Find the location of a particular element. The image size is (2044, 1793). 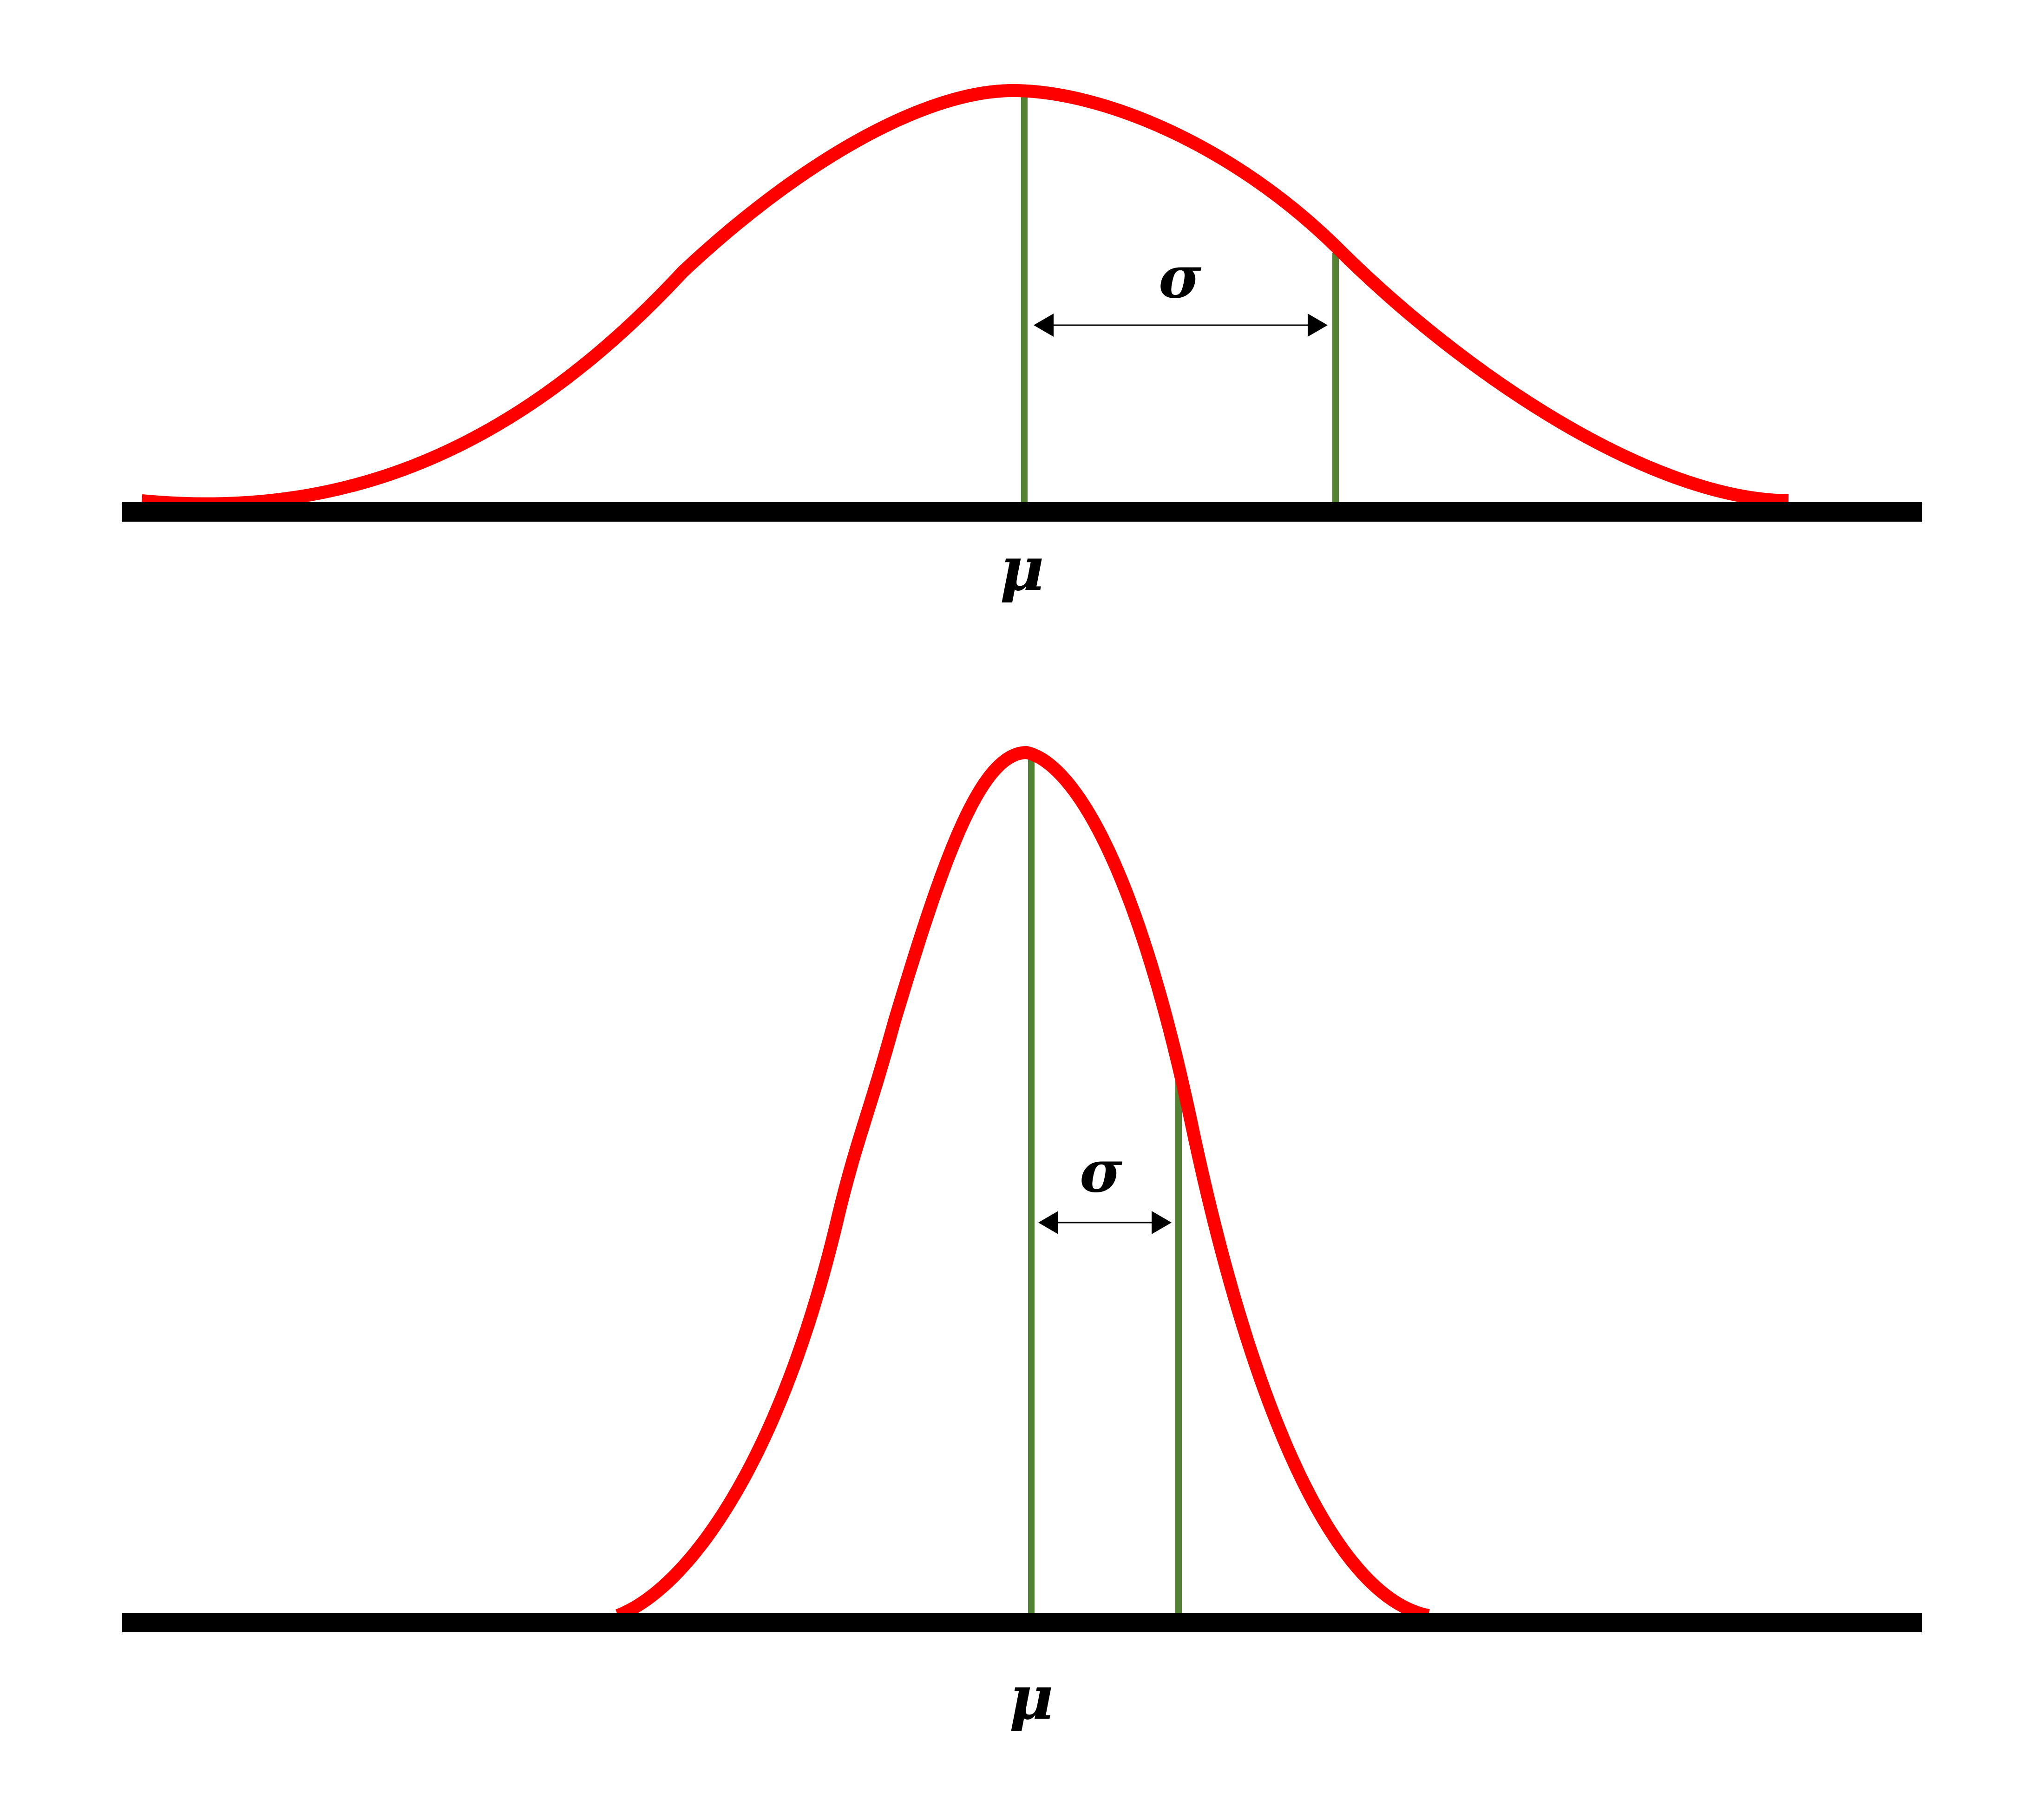

narrow-sigma-label: σ is located at coordinates (1102, 1171).